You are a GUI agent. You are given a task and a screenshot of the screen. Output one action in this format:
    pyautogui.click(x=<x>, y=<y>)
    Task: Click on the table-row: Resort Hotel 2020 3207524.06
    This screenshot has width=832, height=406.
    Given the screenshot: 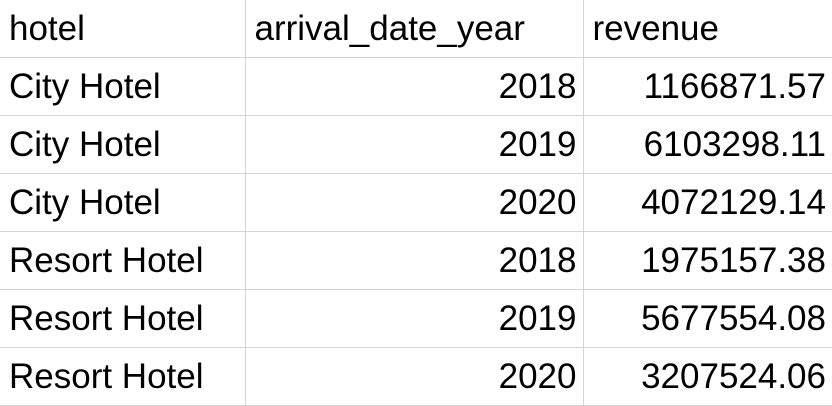 What is the action you would take?
    pyautogui.click(x=416, y=376)
    